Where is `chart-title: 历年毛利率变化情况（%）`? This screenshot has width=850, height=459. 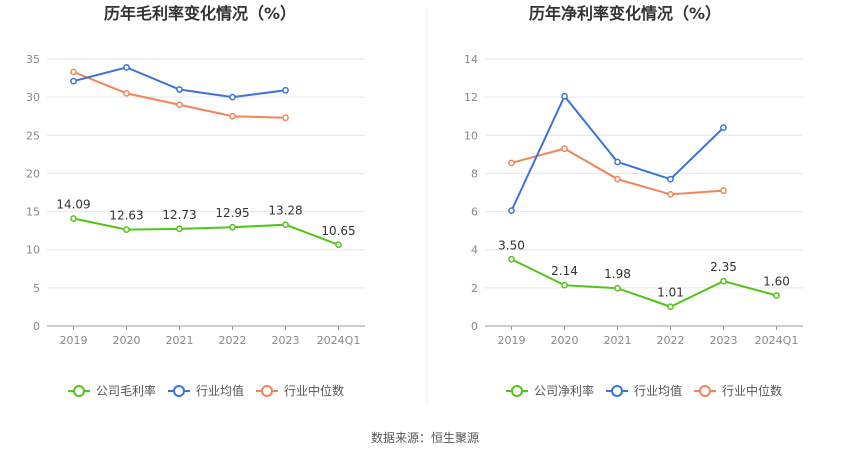 chart-title: 历年毛利率变化情况（%） is located at coordinates (200, 13).